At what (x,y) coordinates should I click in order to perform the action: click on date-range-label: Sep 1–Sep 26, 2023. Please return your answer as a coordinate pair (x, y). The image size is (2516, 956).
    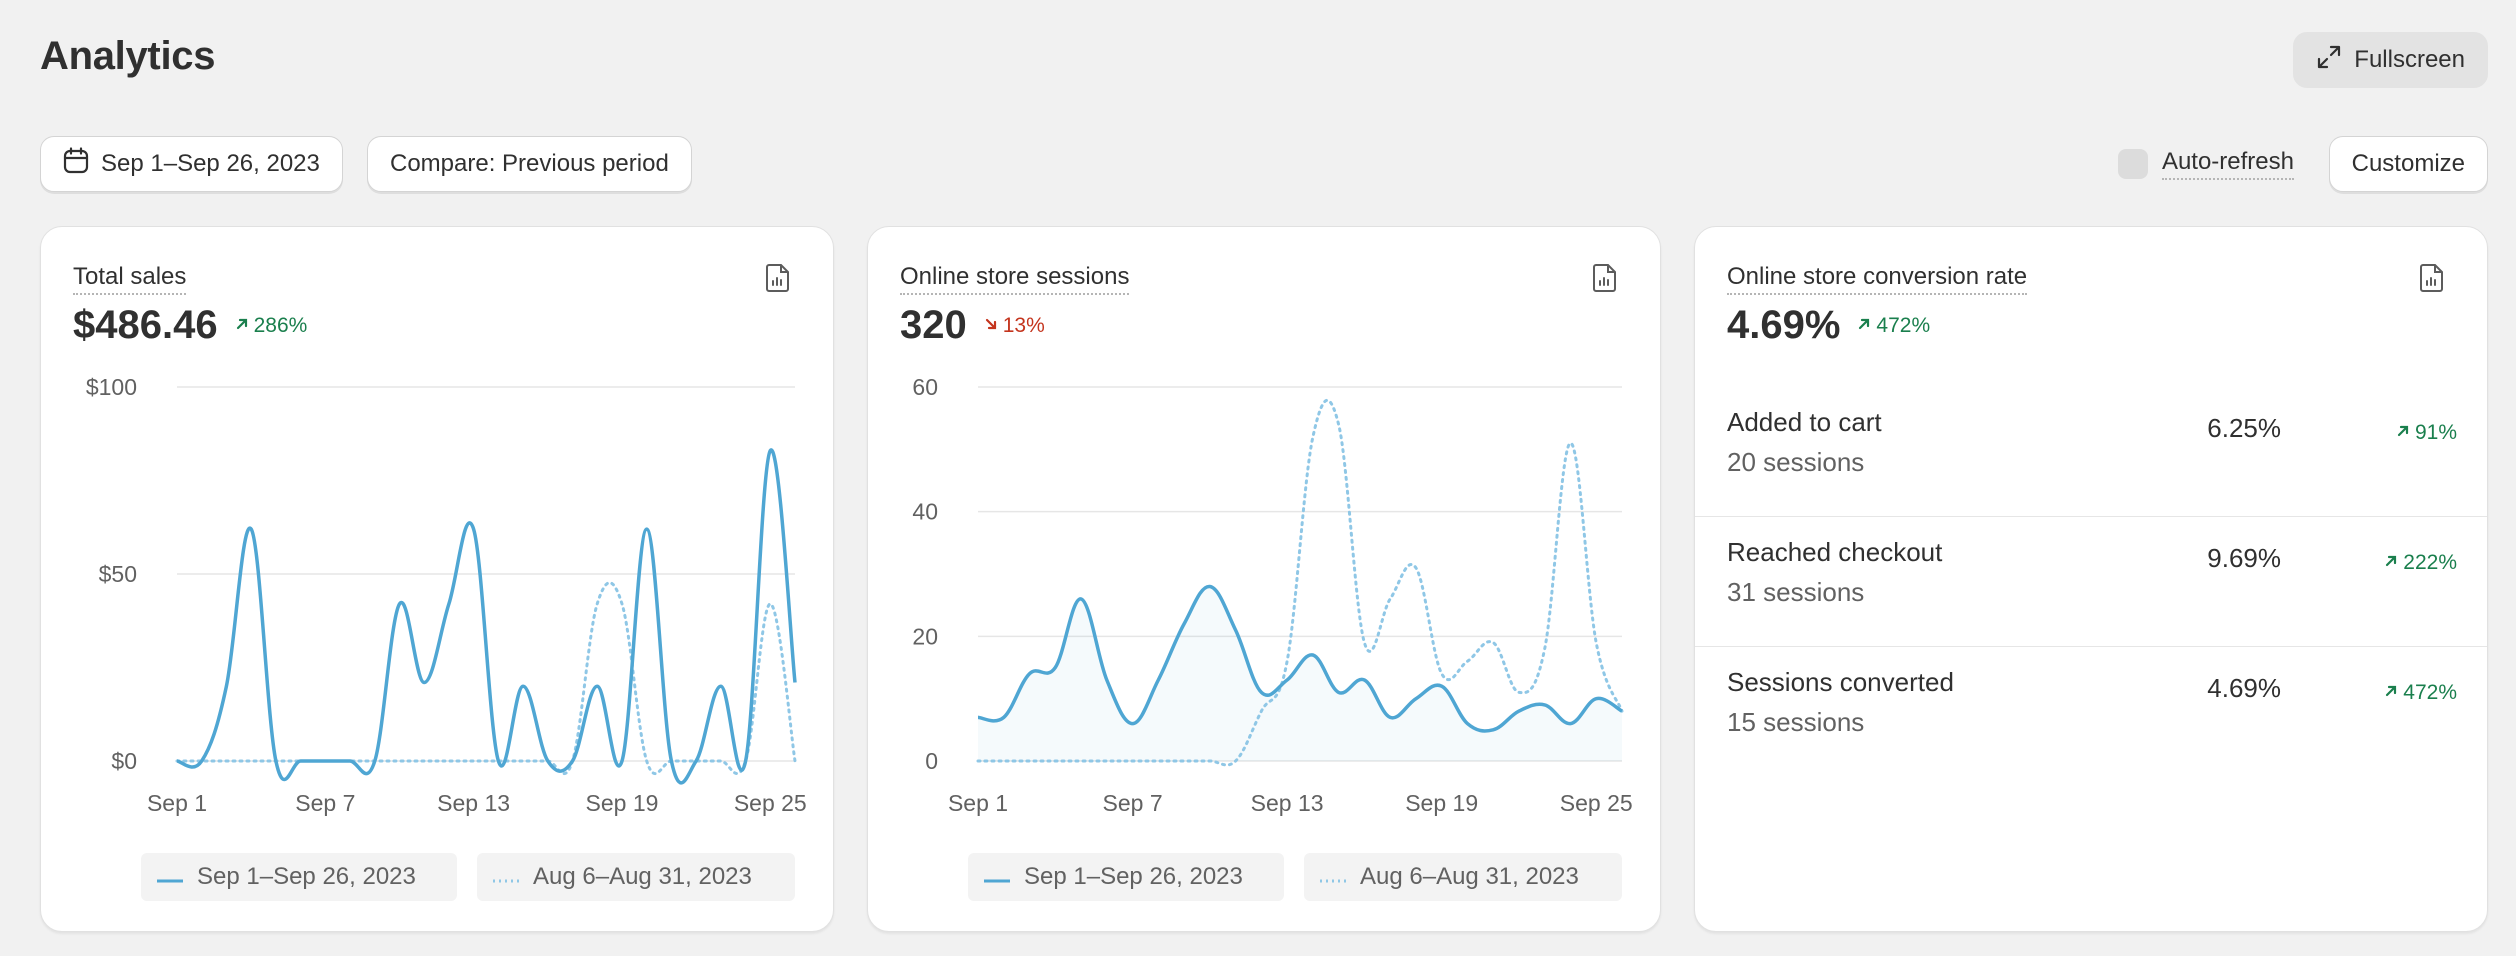
    Looking at the image, I should click on (210, 163).